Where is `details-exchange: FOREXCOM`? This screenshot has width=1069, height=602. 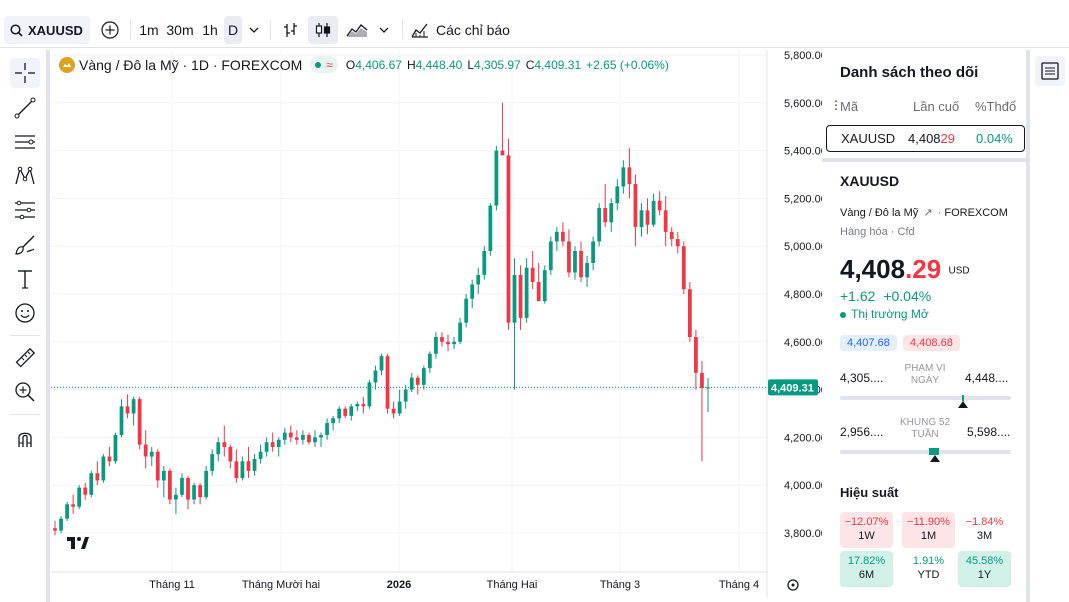 details-exchange: FOREXCOM is located at coordinates (976, 213).